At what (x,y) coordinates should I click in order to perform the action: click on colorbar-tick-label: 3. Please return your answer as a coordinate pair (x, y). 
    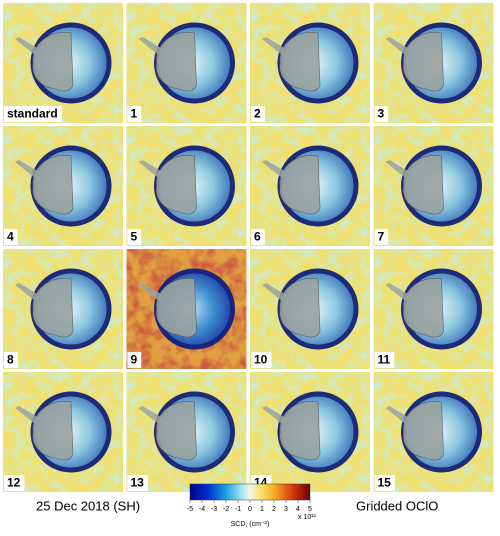
    Looking at the image, I should click on (286, 509).